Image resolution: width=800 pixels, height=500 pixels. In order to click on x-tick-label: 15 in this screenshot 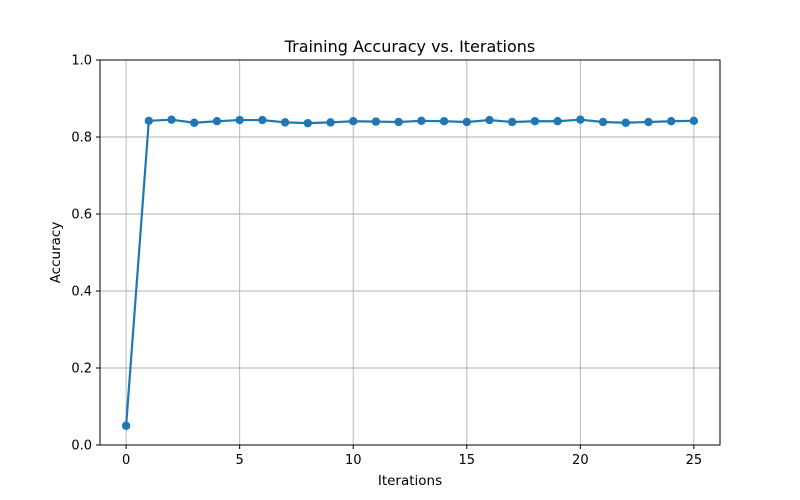, I will do `click(467, 460)`.